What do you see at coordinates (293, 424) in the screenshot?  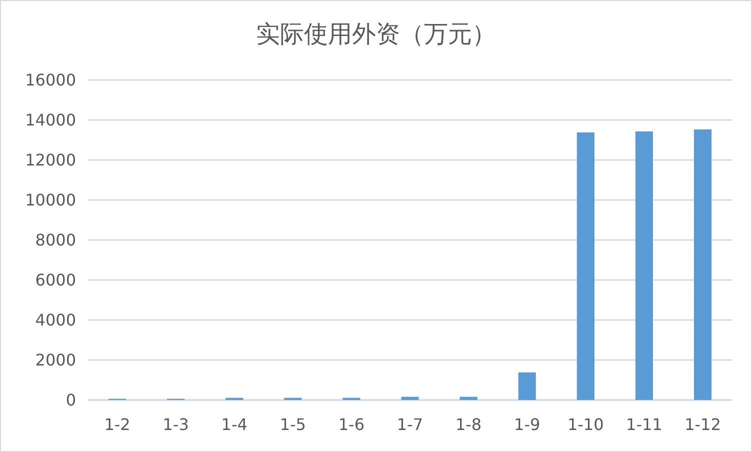 I see `x-tick-label: 1-5` at bounding box center [293, 424].